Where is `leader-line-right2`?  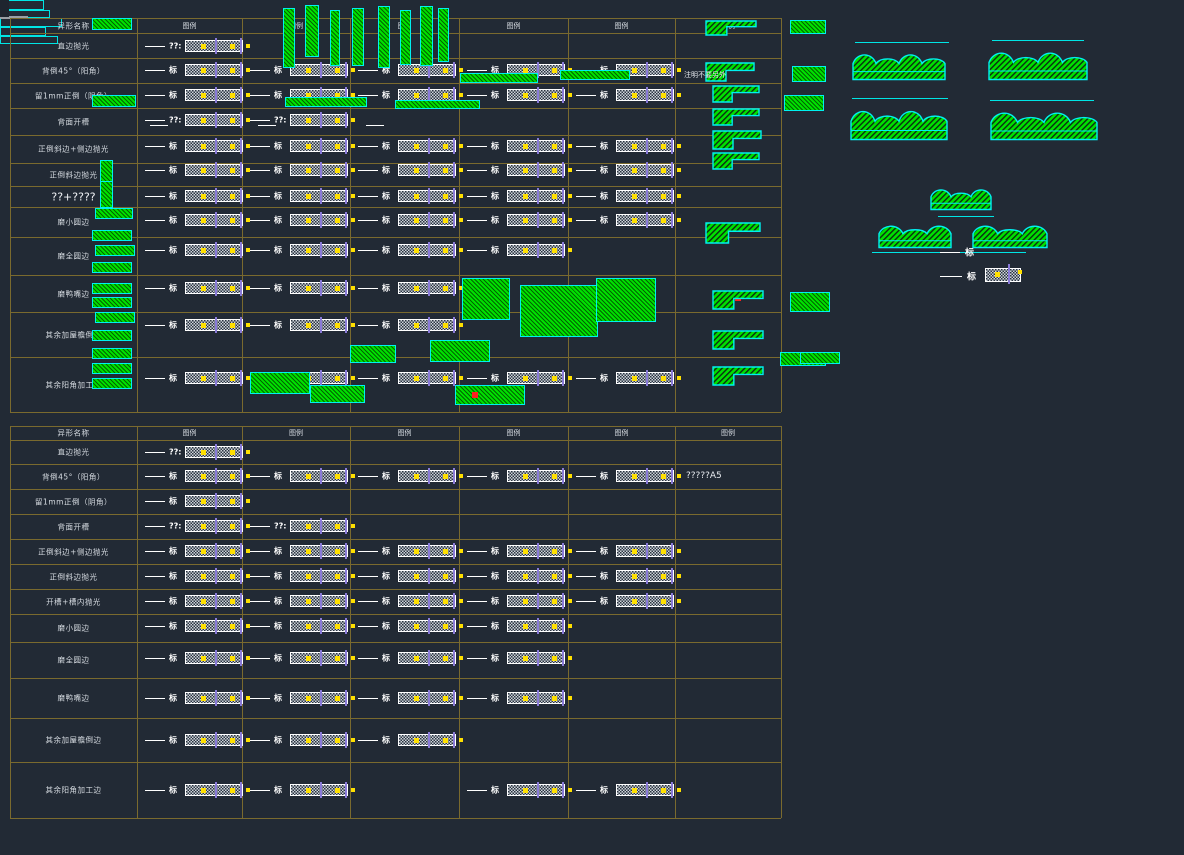 leader-line-right2 is located at coordinates (951, 276).